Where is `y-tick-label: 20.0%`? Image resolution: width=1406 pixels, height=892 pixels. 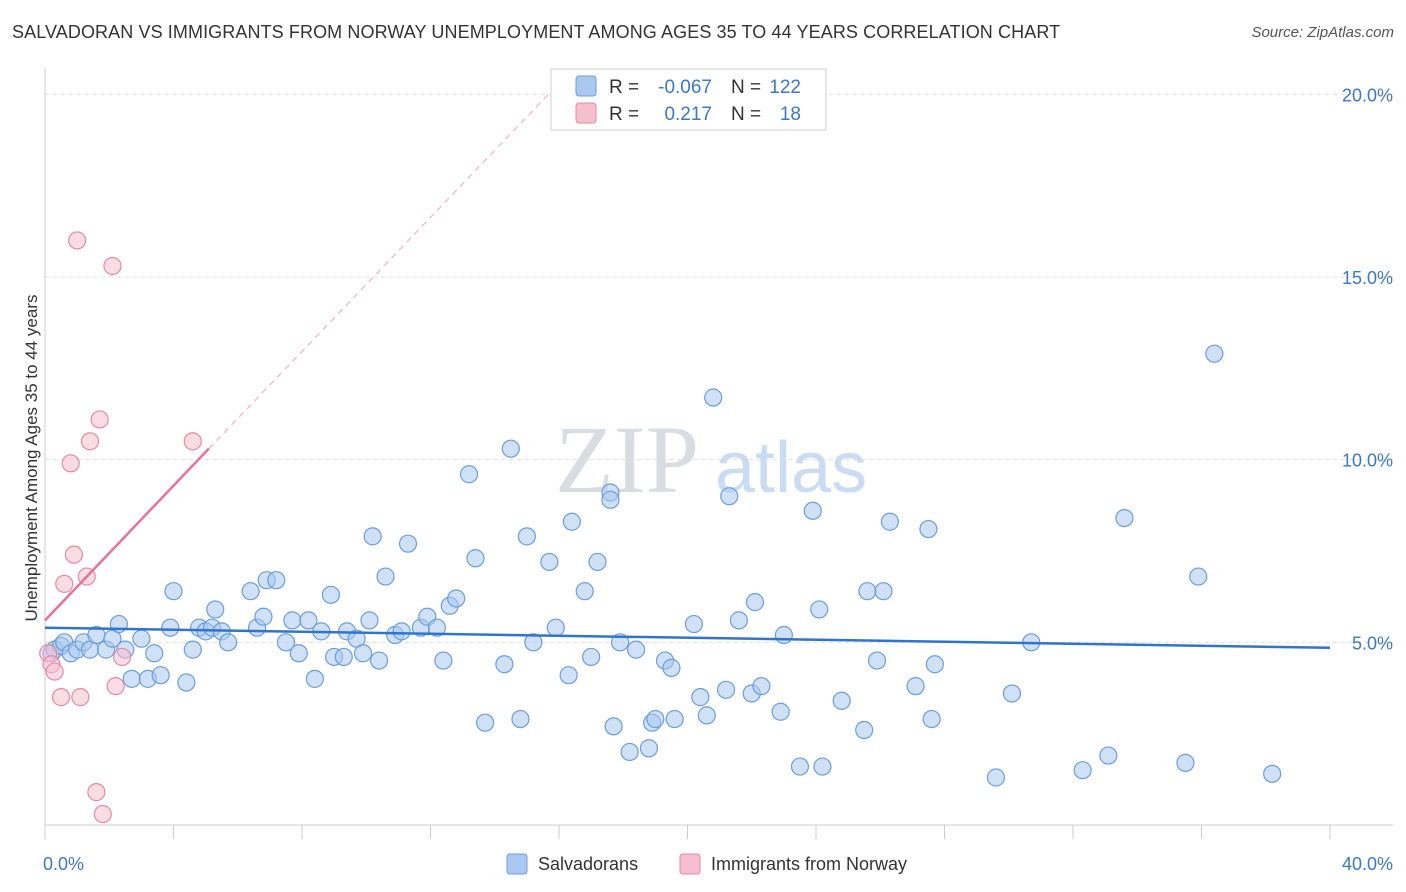 y-tick-label: 20.0% is located at coordinates (1367, 95).